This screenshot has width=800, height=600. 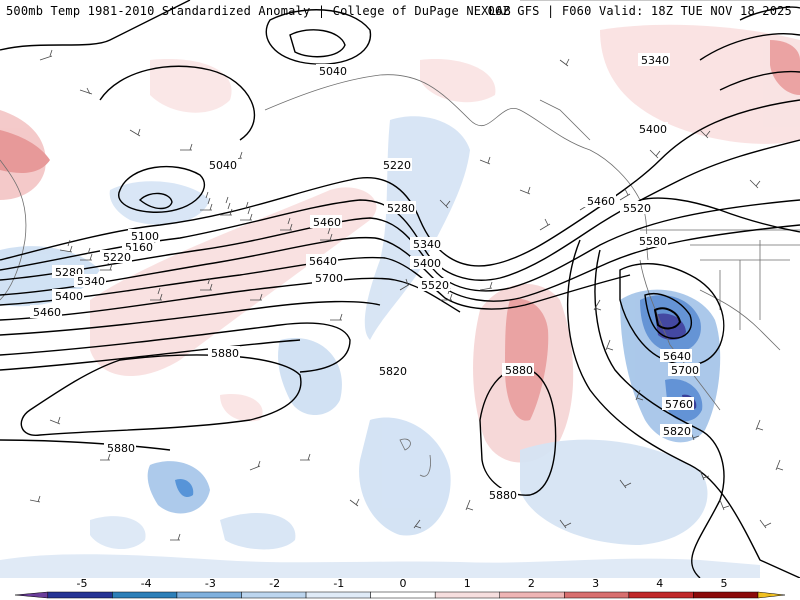 I want to click on contour-label: 5280, so click(x=401, y=208).